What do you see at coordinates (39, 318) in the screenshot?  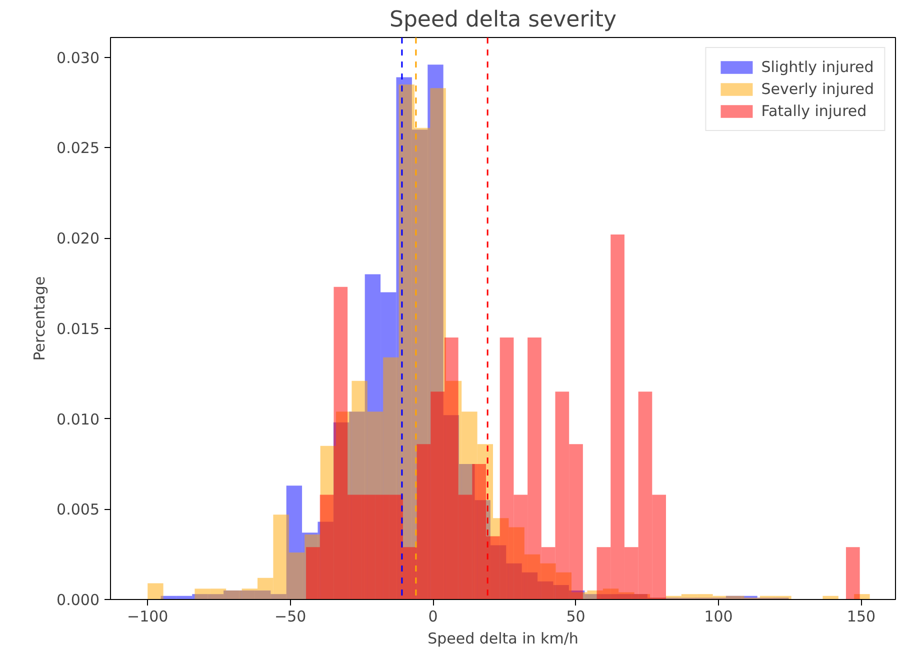 I see `y-axis-title: Percentage` at bounding box center [39, 318].